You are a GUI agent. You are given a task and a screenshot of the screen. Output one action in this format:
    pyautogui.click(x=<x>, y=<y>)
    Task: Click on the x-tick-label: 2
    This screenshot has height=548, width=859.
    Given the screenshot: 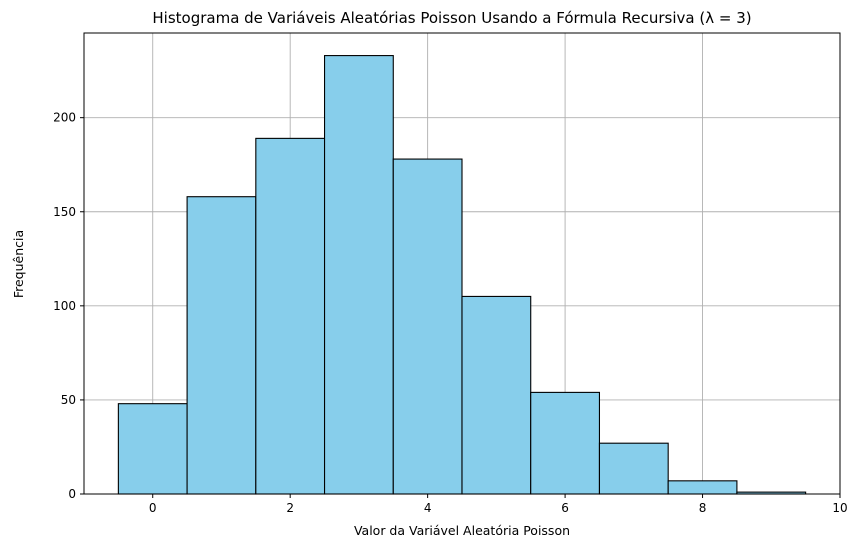 What is the action you would take?
    pyautogui.click(x=290, y=508)
    